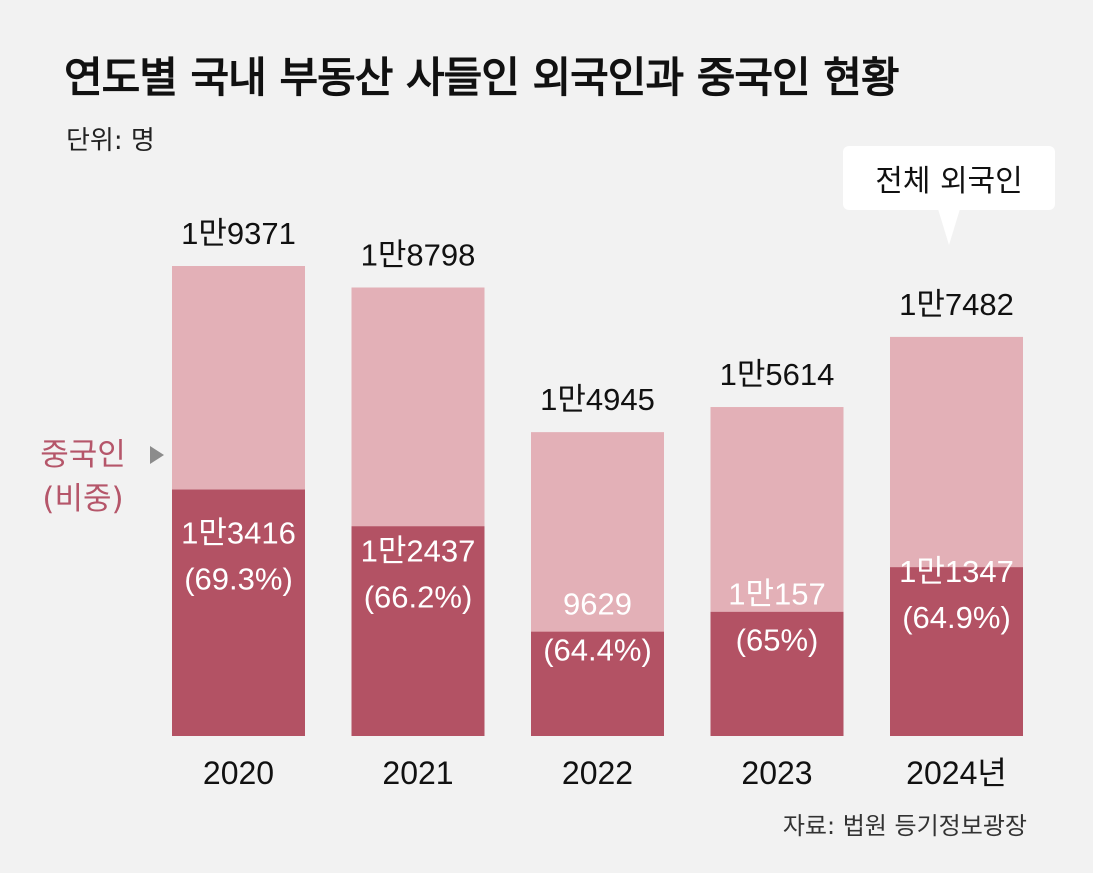  What do you see at coordinates (238, 773) in the screenshot?
I see `x-tick-label: 2020` at bounding box center [238, 773].